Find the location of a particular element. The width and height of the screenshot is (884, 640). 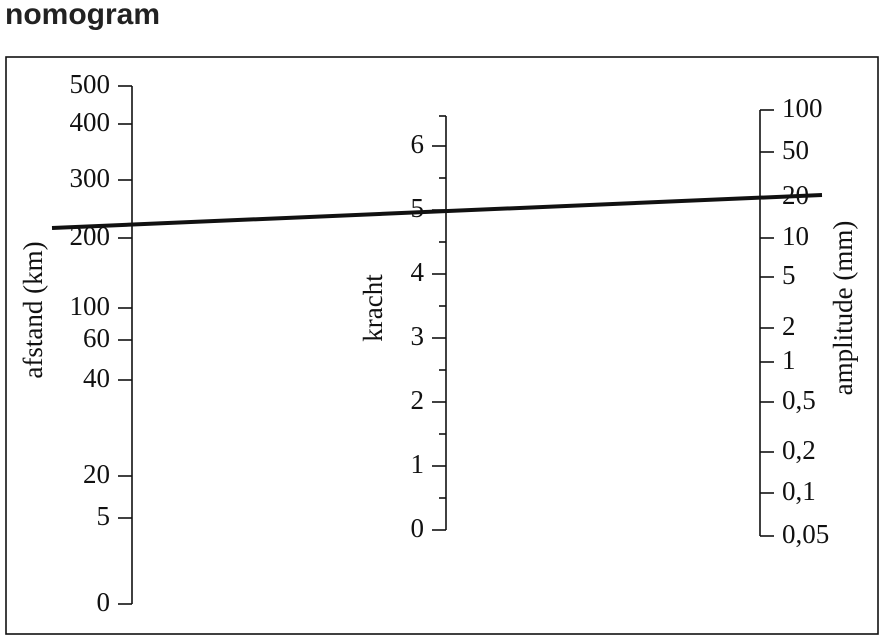

tick-label: 0,05 is located at coordinates (805, 534).